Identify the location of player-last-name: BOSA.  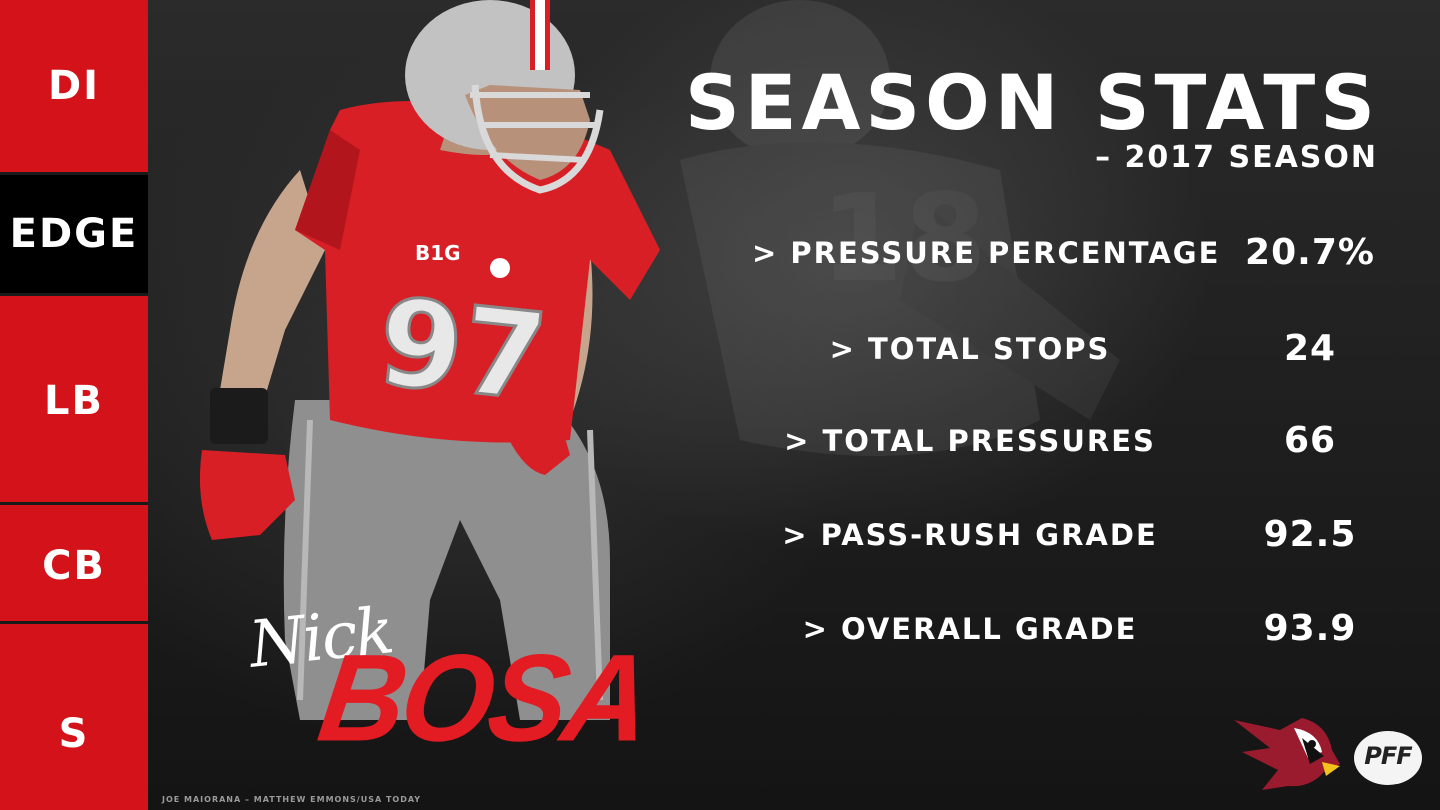
(483, 698).